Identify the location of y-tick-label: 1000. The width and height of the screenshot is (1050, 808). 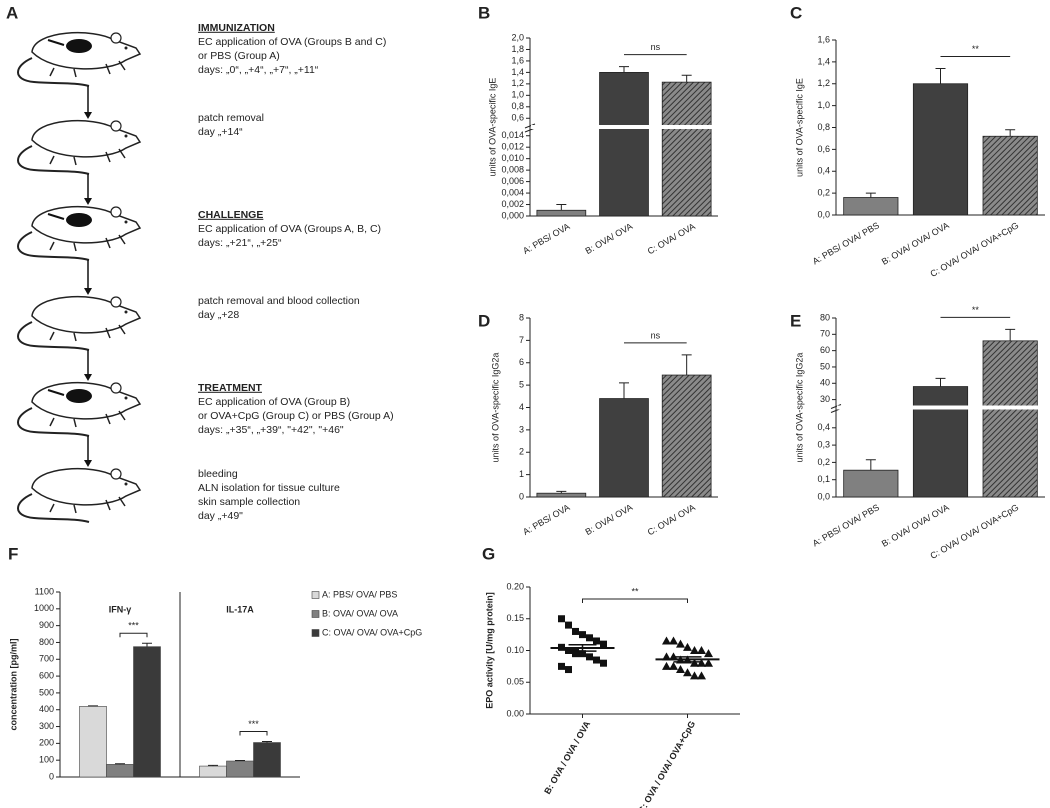
(44, 608).